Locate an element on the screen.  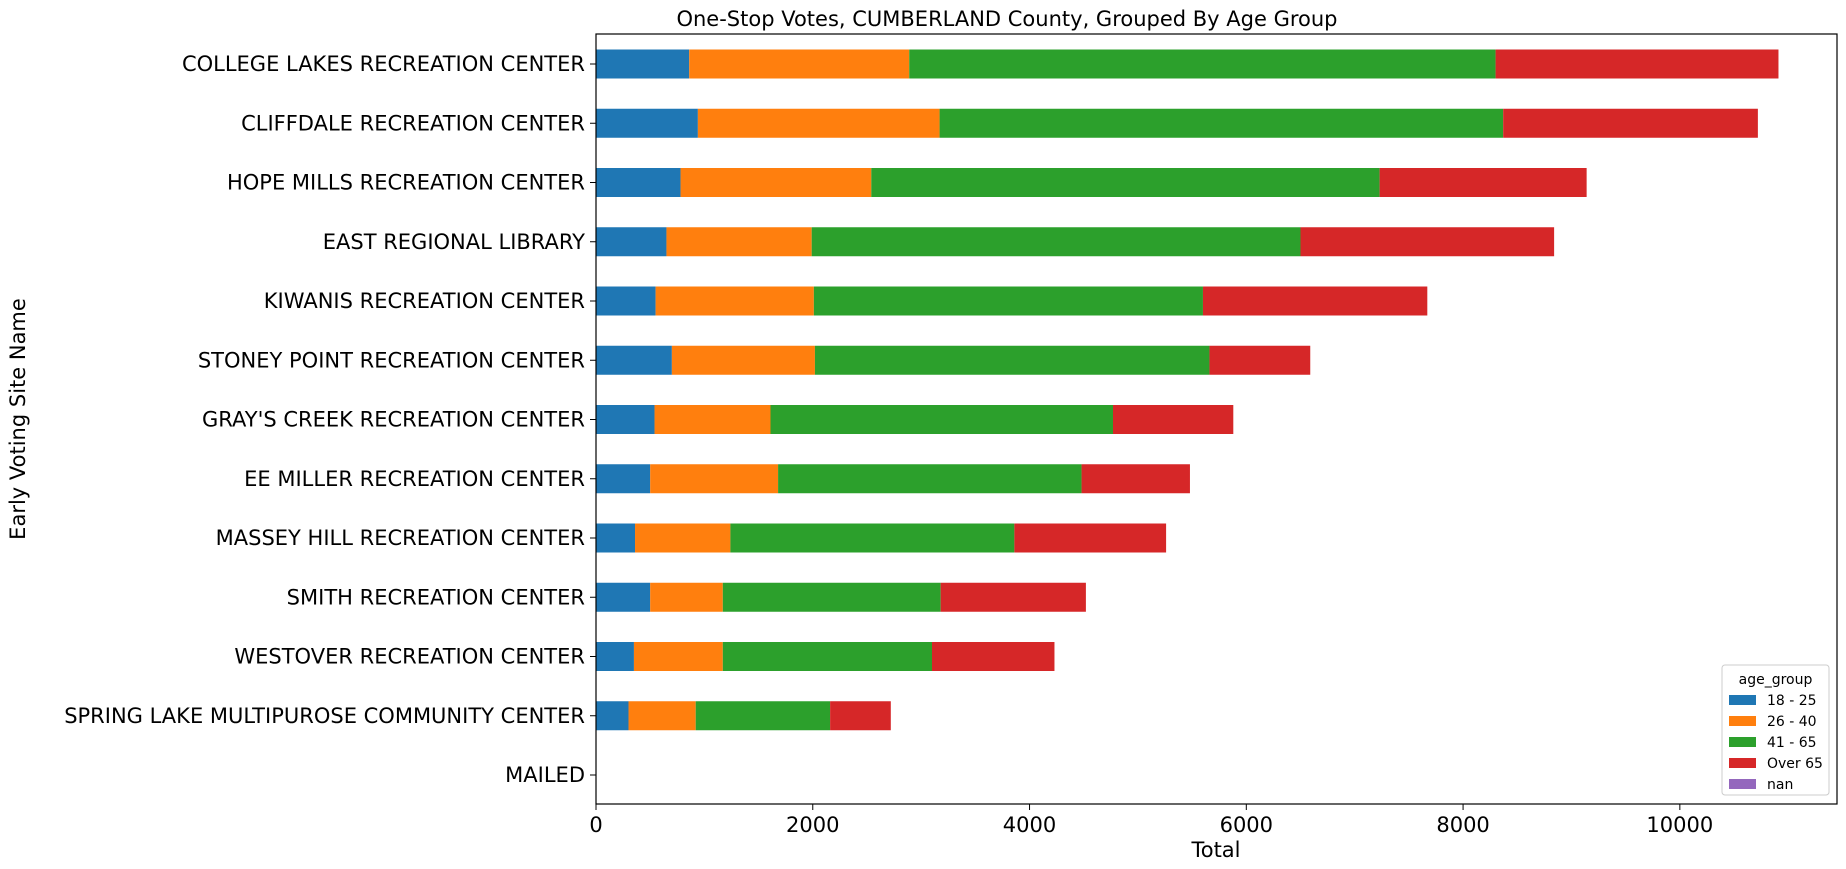
x-axis-label: Total is located at coordinates (1215, 850).